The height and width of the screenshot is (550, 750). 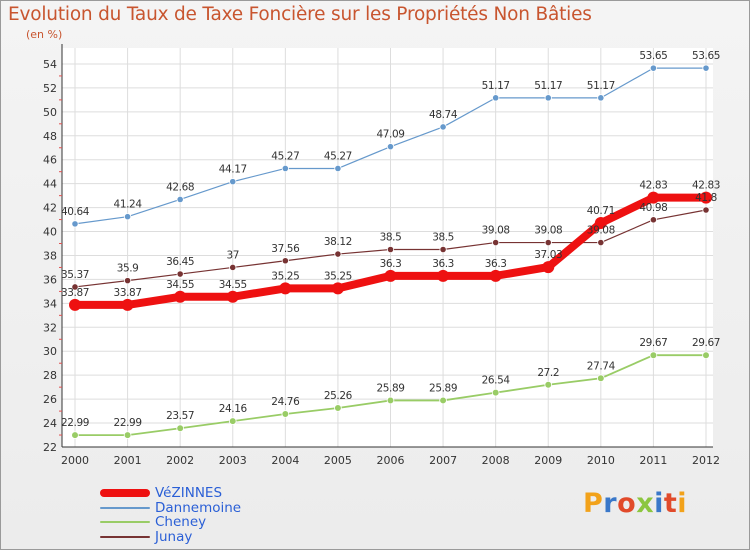 I want to click on legend-label-cheney: Cheney, so click(x=181, y=522).